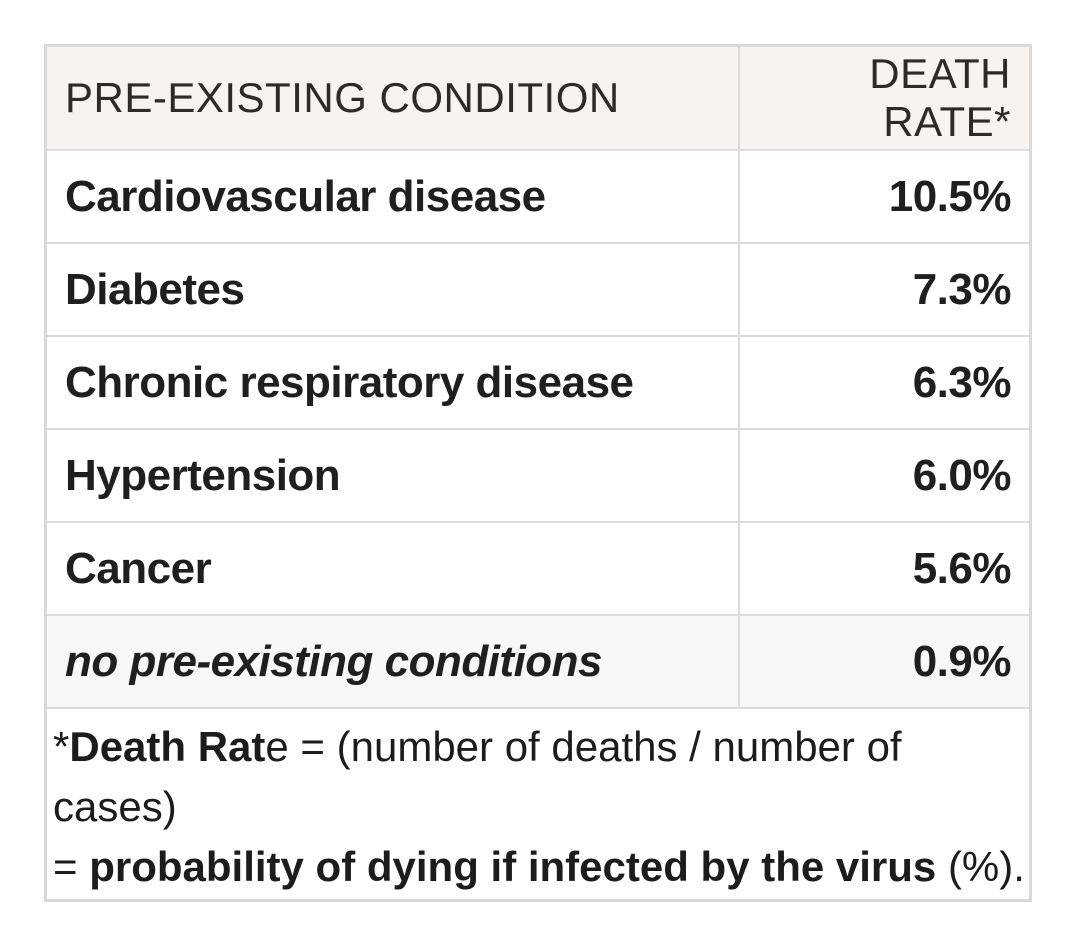  What do you see at coordinates (392, 382) in the screenshot?
I see `condition-cell: Chronic respiratory disease` at bounding box center [392, 382].